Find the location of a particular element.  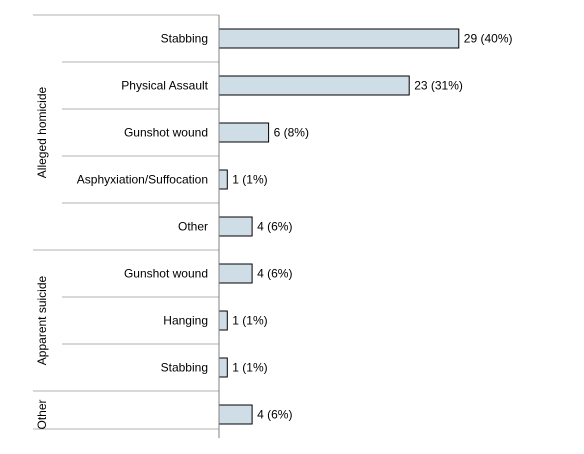

group-labels: Alleged homicide Apparent suicide Other is located at coordinates (42, 257).